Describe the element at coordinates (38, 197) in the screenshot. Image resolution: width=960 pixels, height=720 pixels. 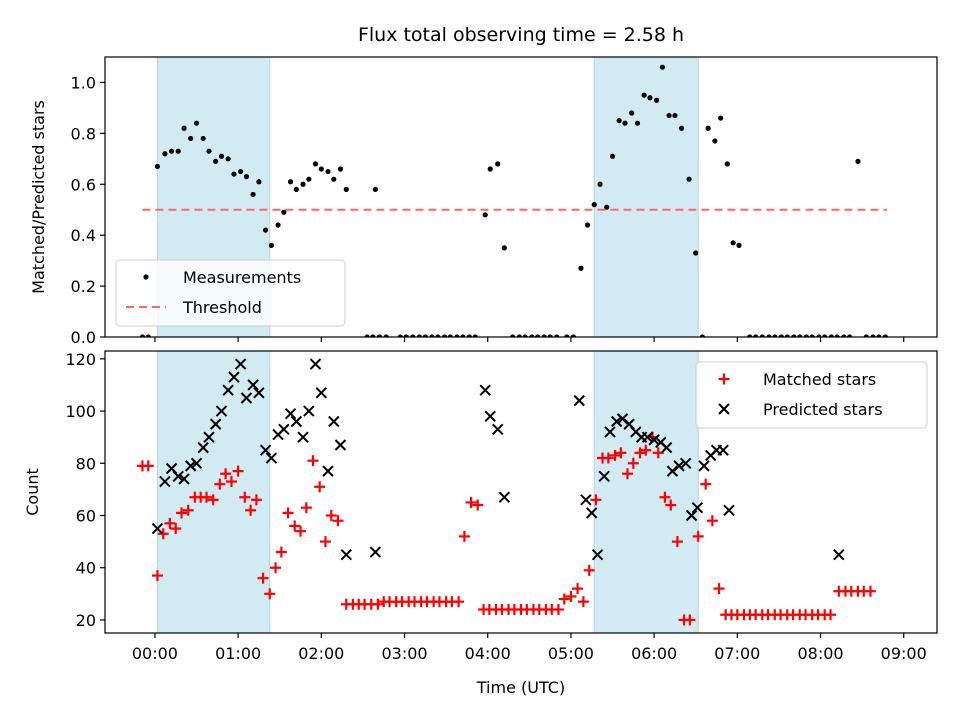
I see `y-axis-label-top: Matched/Predicted stars` at that location.